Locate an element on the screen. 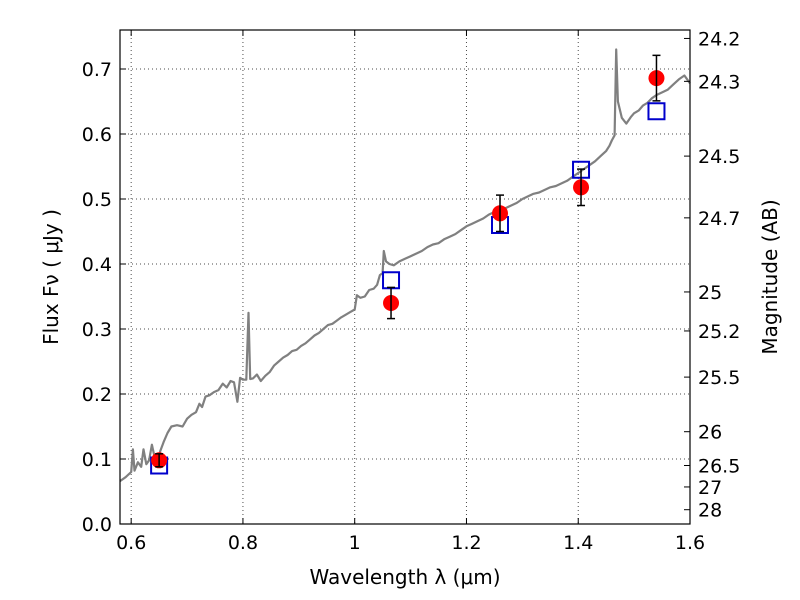 The width and height of the screenshot is (800, 600). y2-tick-label: 24.2 is located at coordinates (719, 39).